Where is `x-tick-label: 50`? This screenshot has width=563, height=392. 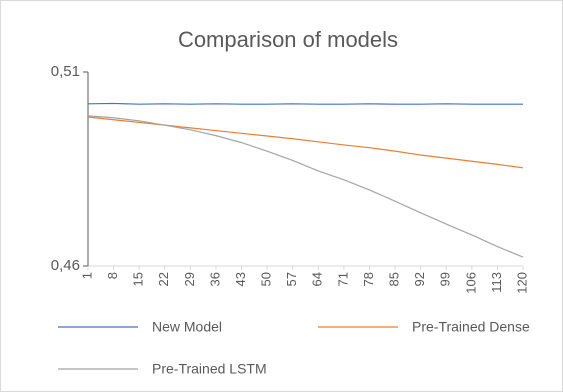 x-tick-label: 50 is located at coordinates (266, 279).